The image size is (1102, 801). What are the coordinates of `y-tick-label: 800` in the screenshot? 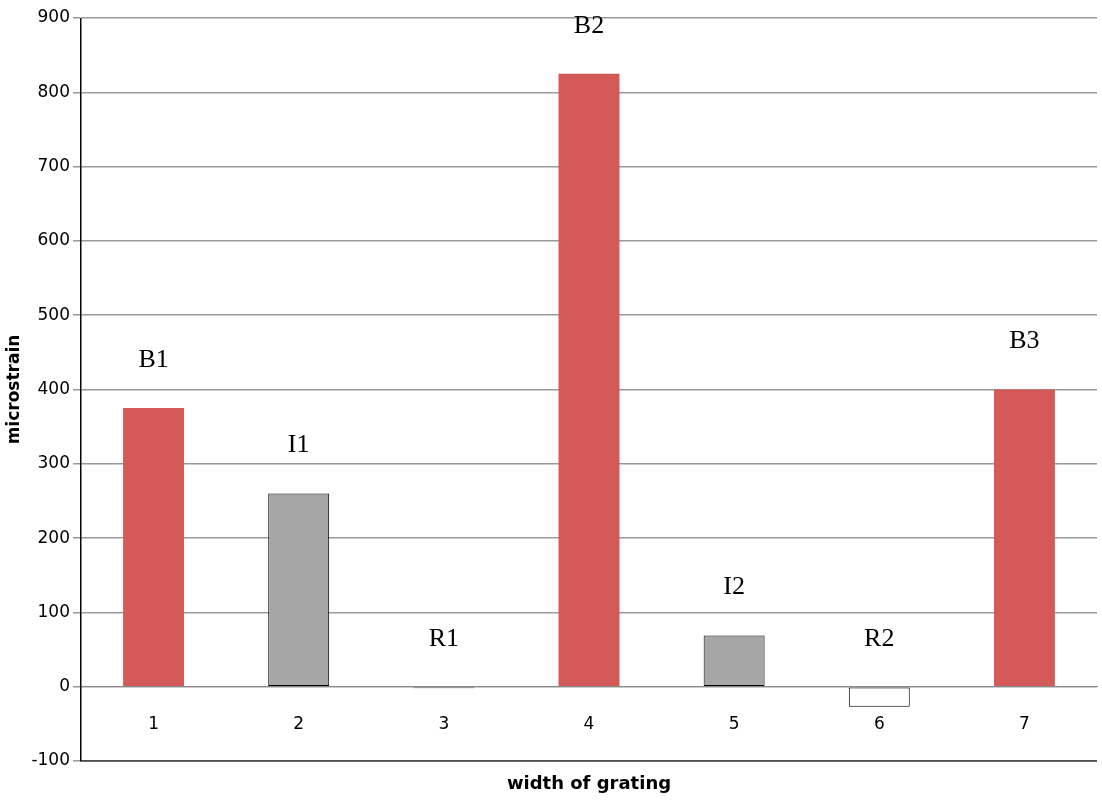 It's located at (53, 90).